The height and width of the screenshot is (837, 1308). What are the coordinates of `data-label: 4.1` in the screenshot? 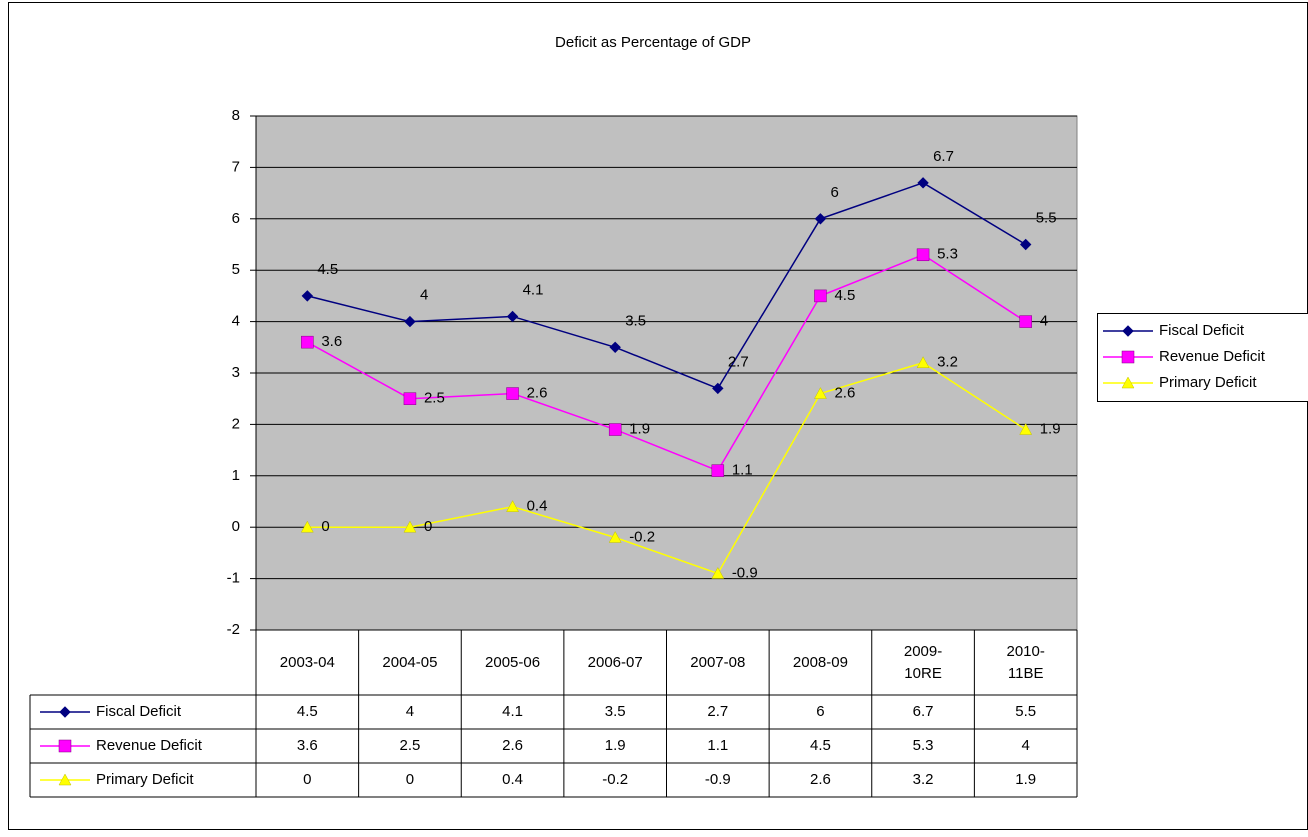 It's located at (533, 289).